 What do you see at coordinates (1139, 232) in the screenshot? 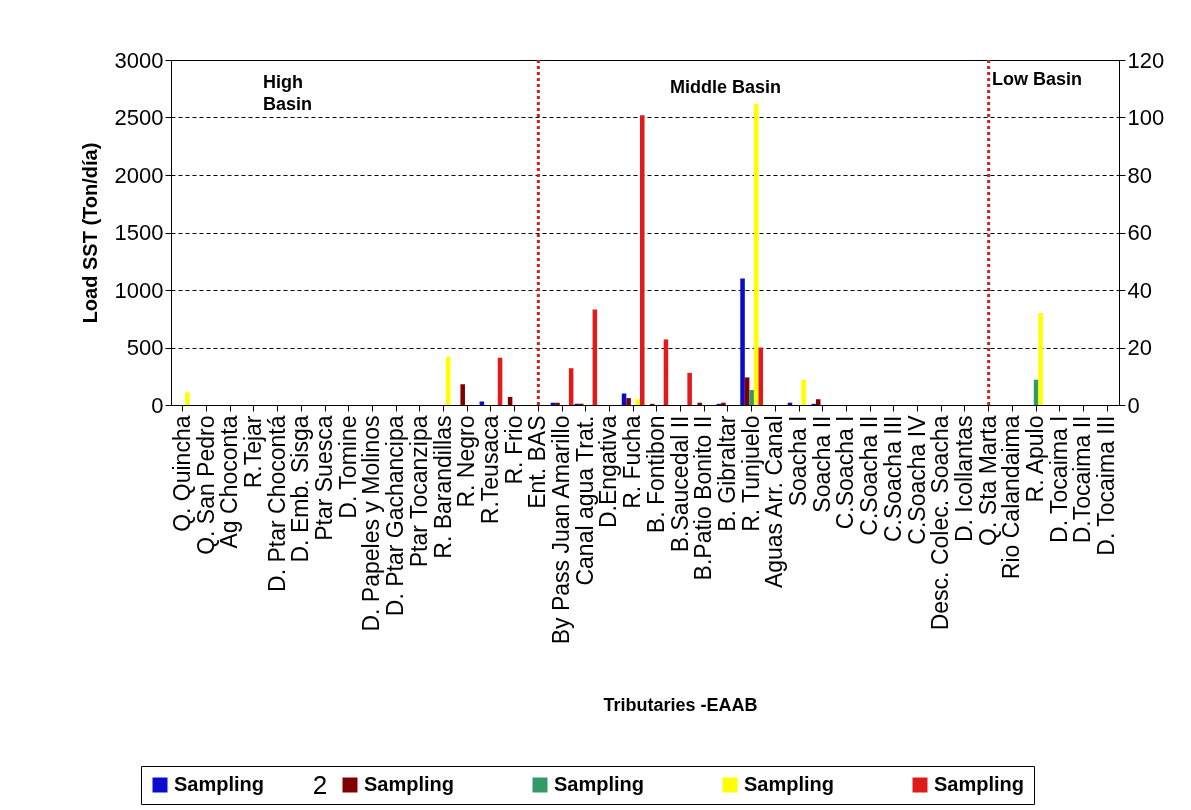
I see `y2-tick-label: 60` at bounding box center [1139, 232].